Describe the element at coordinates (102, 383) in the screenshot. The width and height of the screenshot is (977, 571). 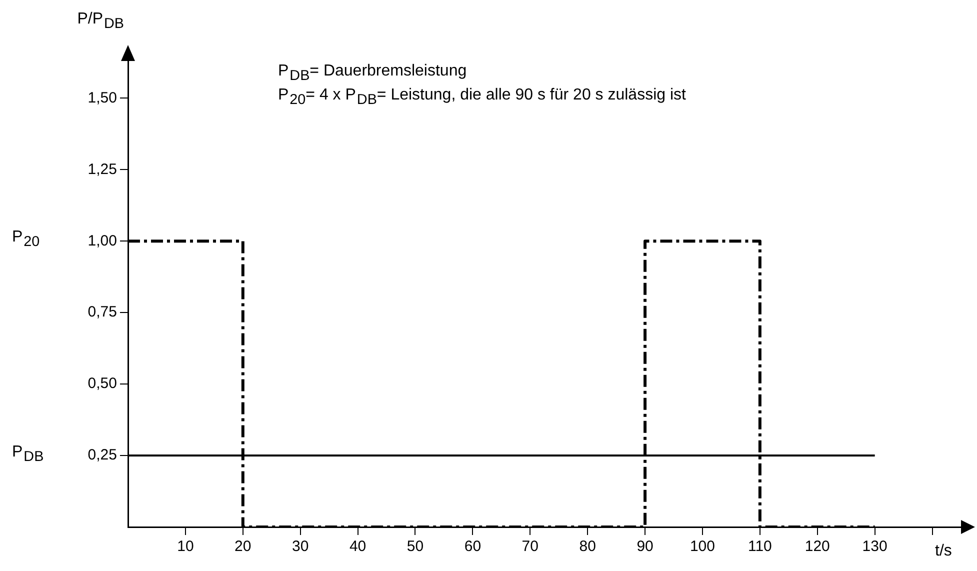
I see `y-tick-label: 0,50` at that location.